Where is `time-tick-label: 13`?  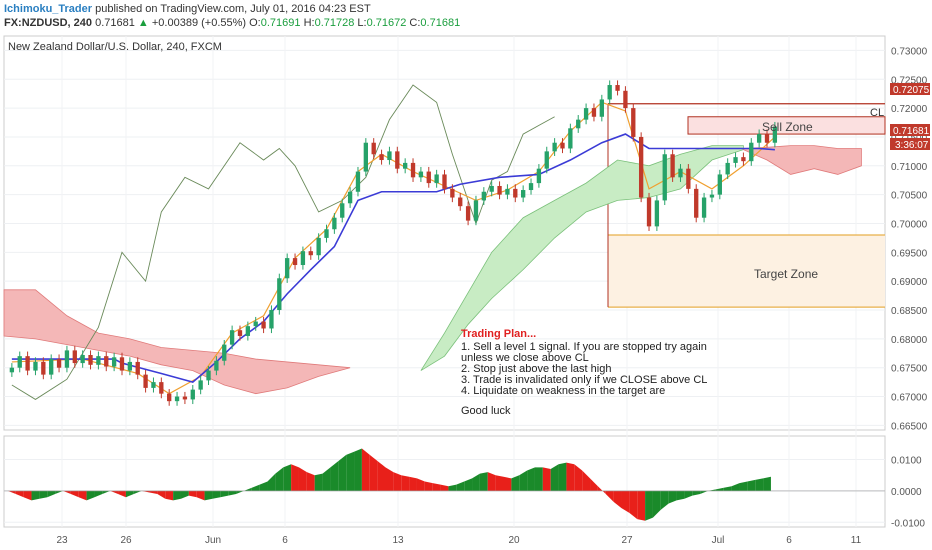 time-tick-label: 13 is located at coordinates (398, 540).